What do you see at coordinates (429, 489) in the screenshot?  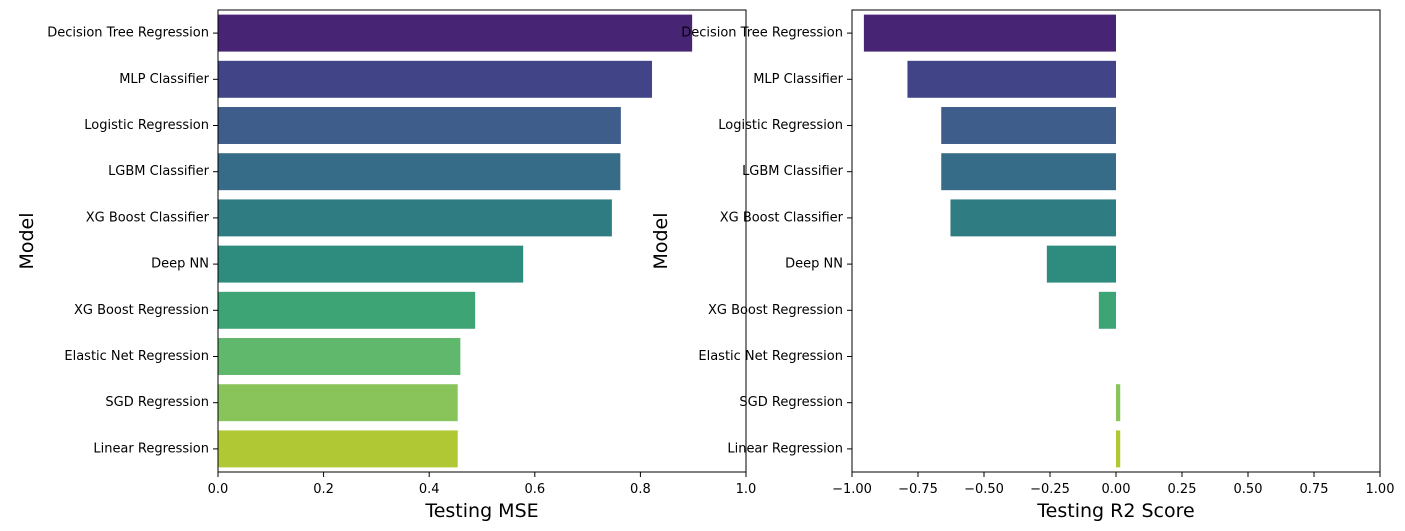 I see `mse-xtick-label-2: 0.4` at bounding box center [429, 489].